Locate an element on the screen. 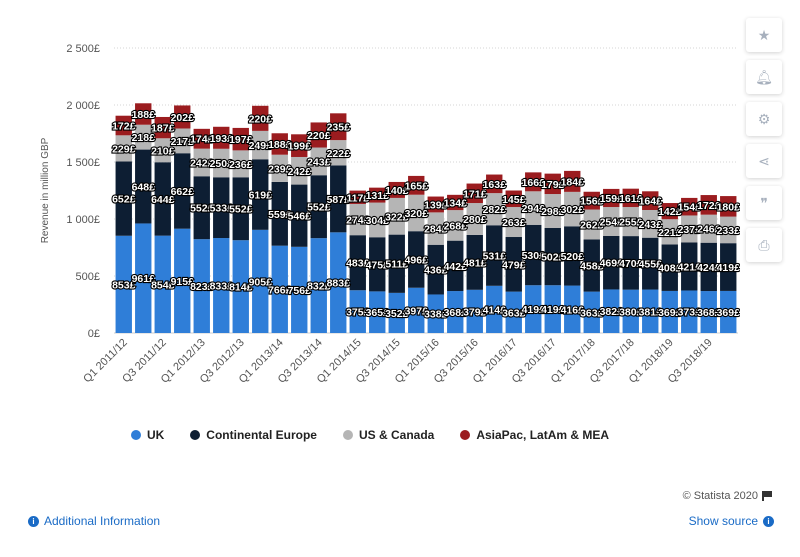 The image size is (800, 557). gear-icon: ⚙ is located at coordinates (764, 119).